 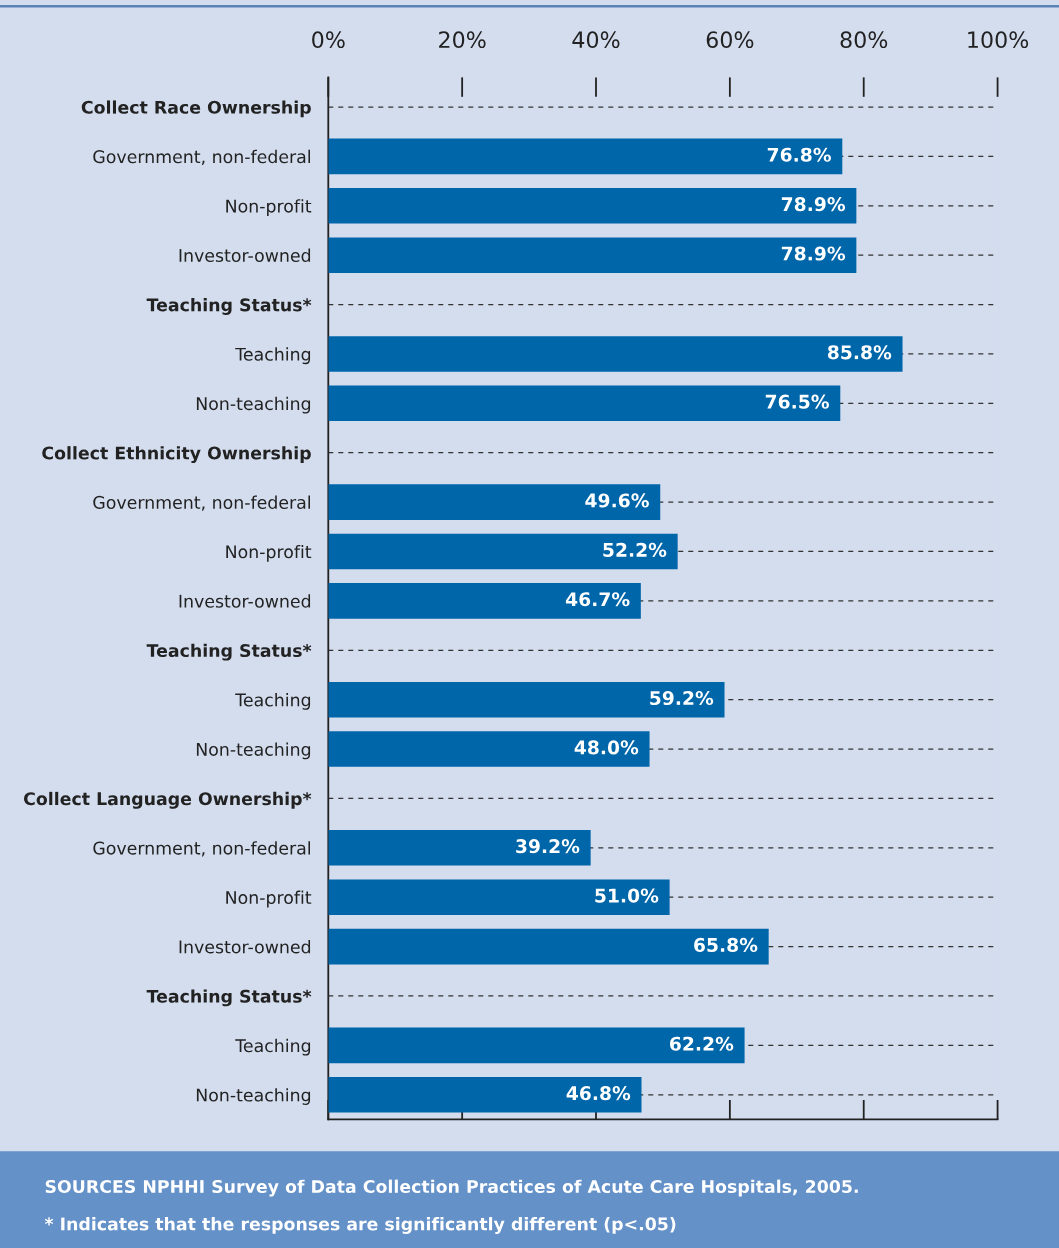 I want to click on x-tick-label: 20%, so click(x=462, y=40).